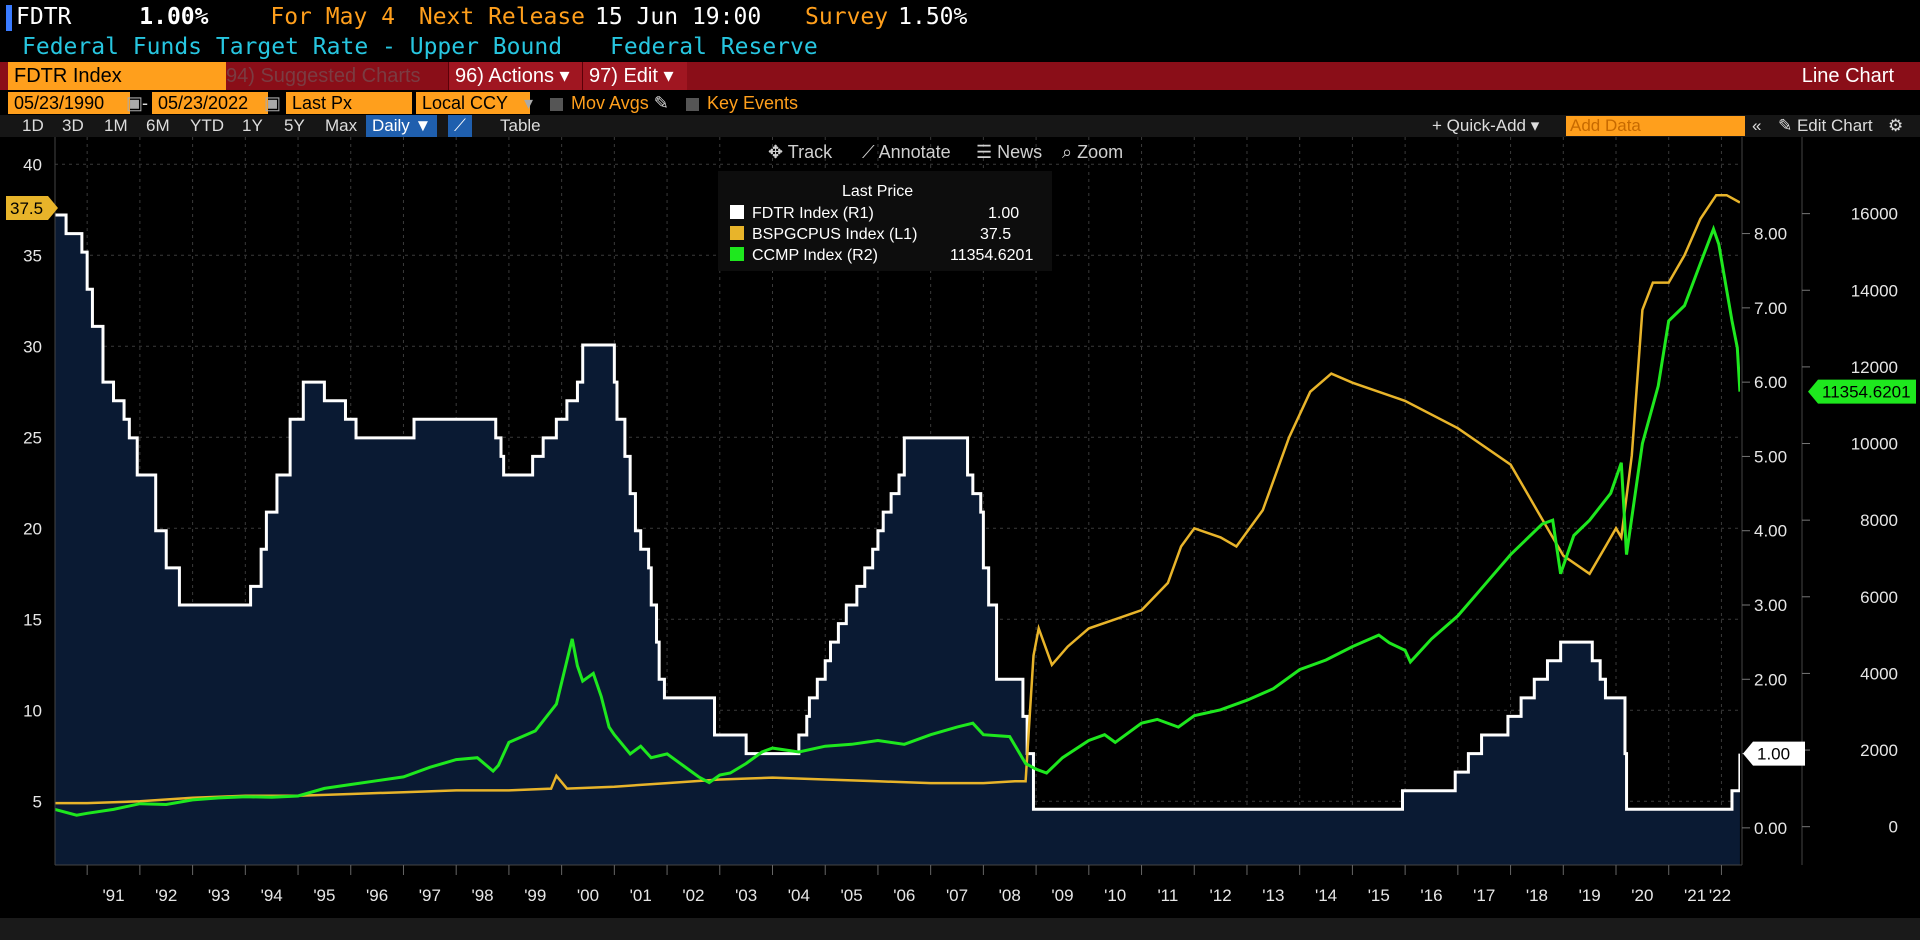 The height and width of the screenshot is (940, 1920). Describe the element at coordinates (158, 125) in the screenshot. I see `period-6m: 6M` at that location.